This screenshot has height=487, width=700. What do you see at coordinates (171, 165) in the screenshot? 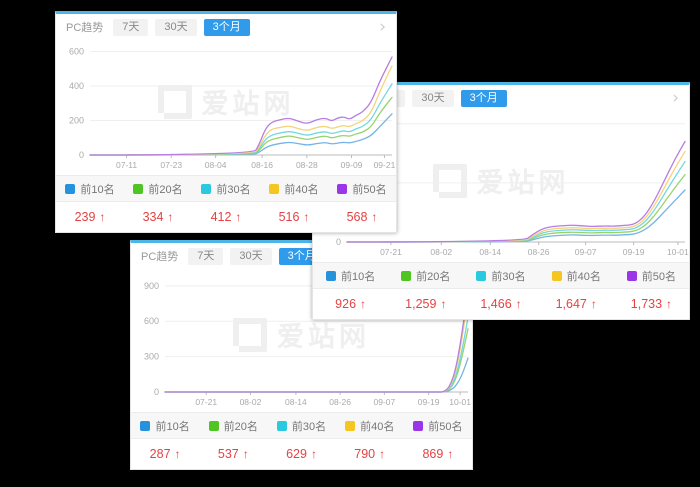
I see `x-tick-label: 07-23` at bounding box center [171, 165].